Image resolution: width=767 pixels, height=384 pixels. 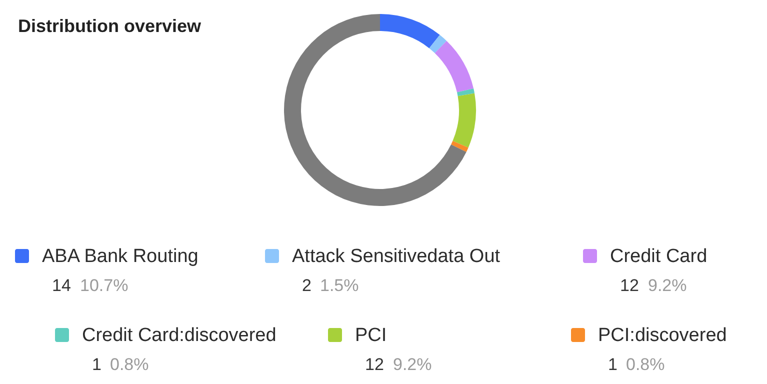 What do you see at coordinates (371, 335) in the screenshot?
I see `legend-label: PCI` at bounding box center [371, 335].